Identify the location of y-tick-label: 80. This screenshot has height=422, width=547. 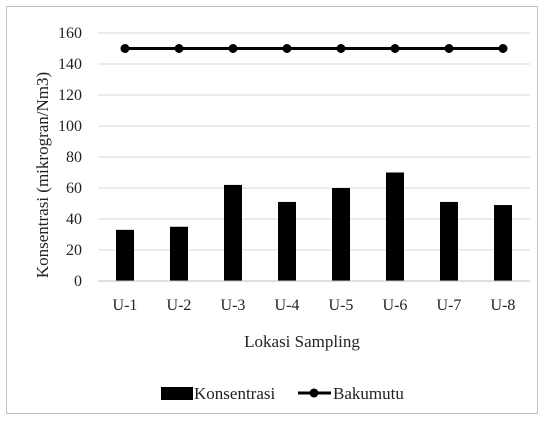
(74, 157).